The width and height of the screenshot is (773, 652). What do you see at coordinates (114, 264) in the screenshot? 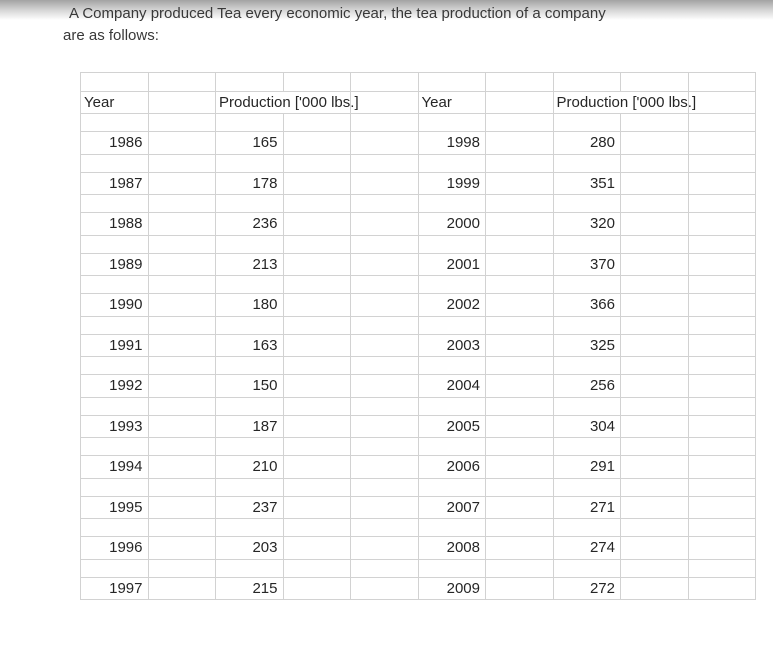
I see `year-cell: 1989` at bounding box center [114, 264].